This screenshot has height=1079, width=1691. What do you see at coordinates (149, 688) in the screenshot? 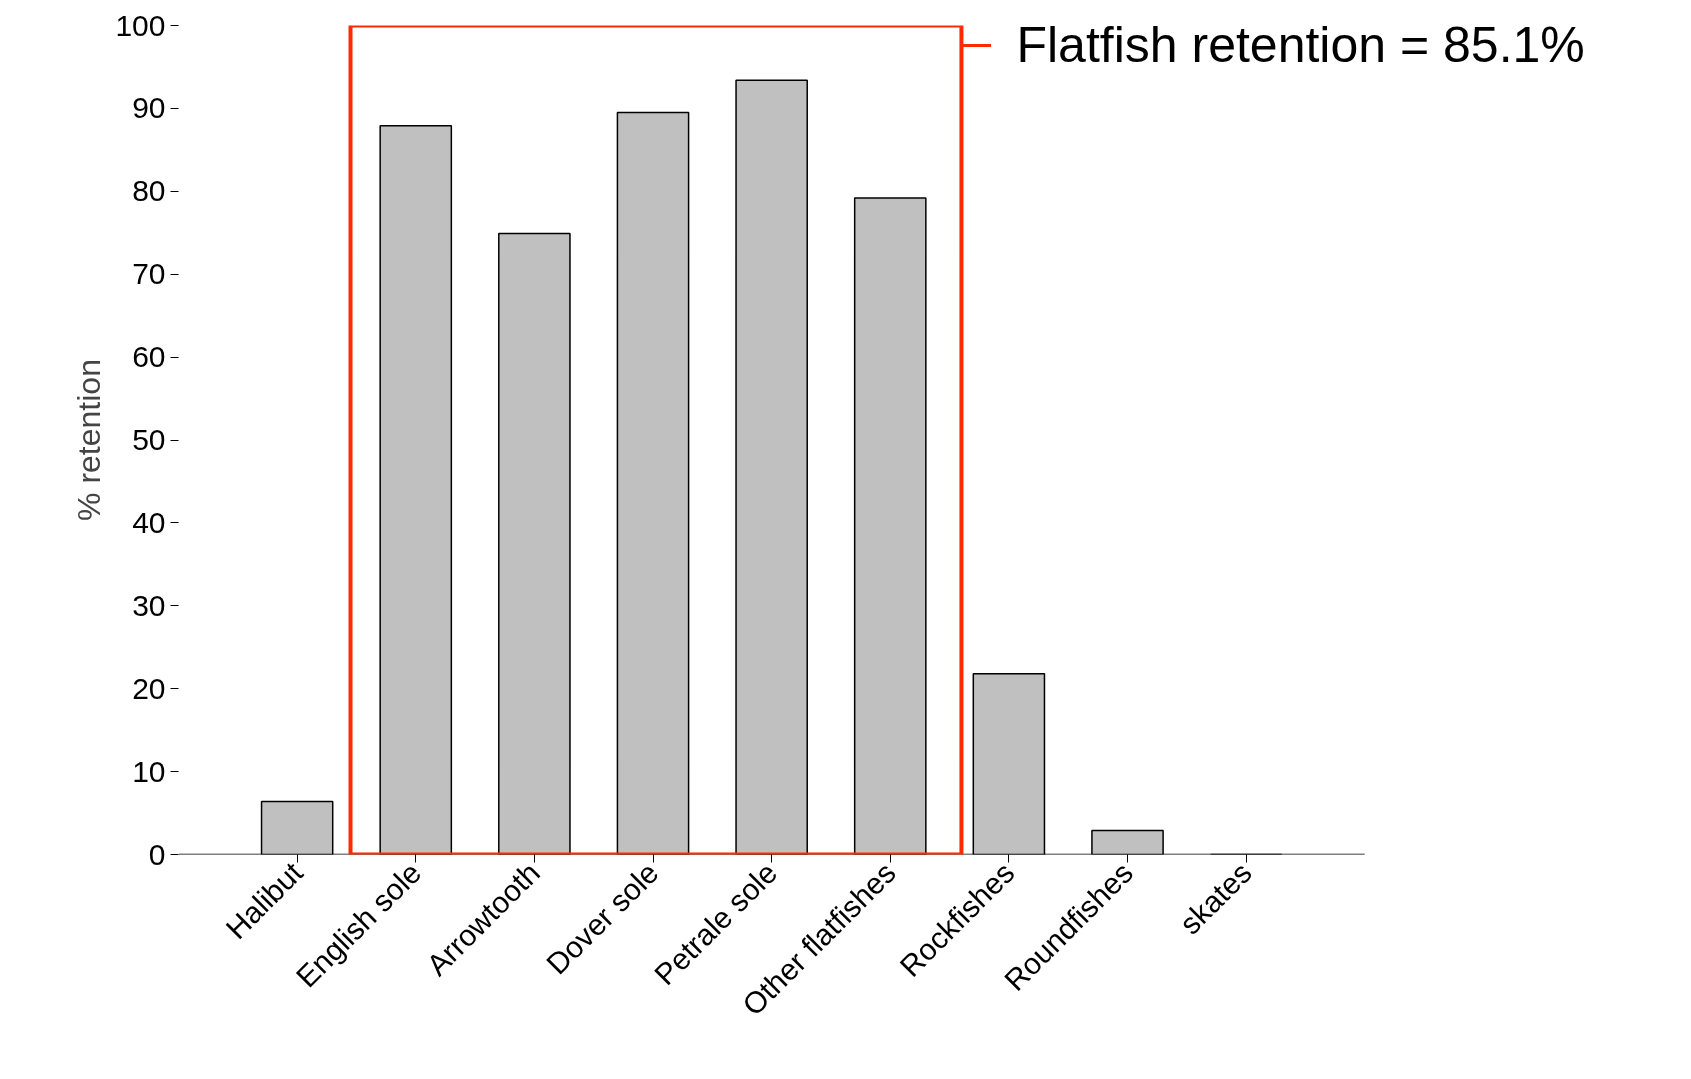
I see `y-tick-label: 20` at bounding box center [149, 688].